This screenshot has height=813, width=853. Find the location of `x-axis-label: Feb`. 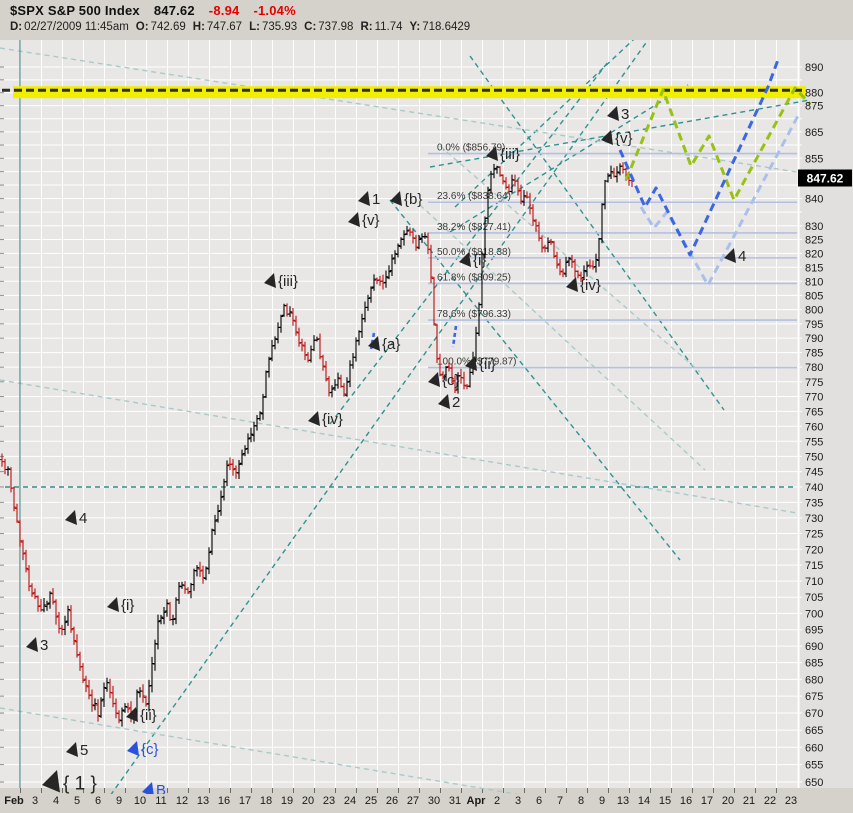

x-axis-label: Feb is located at coordinates (14, 801).